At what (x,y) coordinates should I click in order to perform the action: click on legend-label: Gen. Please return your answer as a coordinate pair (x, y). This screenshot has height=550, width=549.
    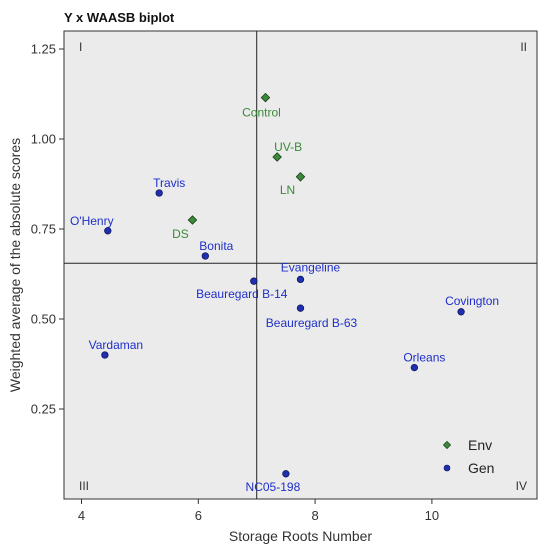
    Looking at the image, I should click on (481, 468).